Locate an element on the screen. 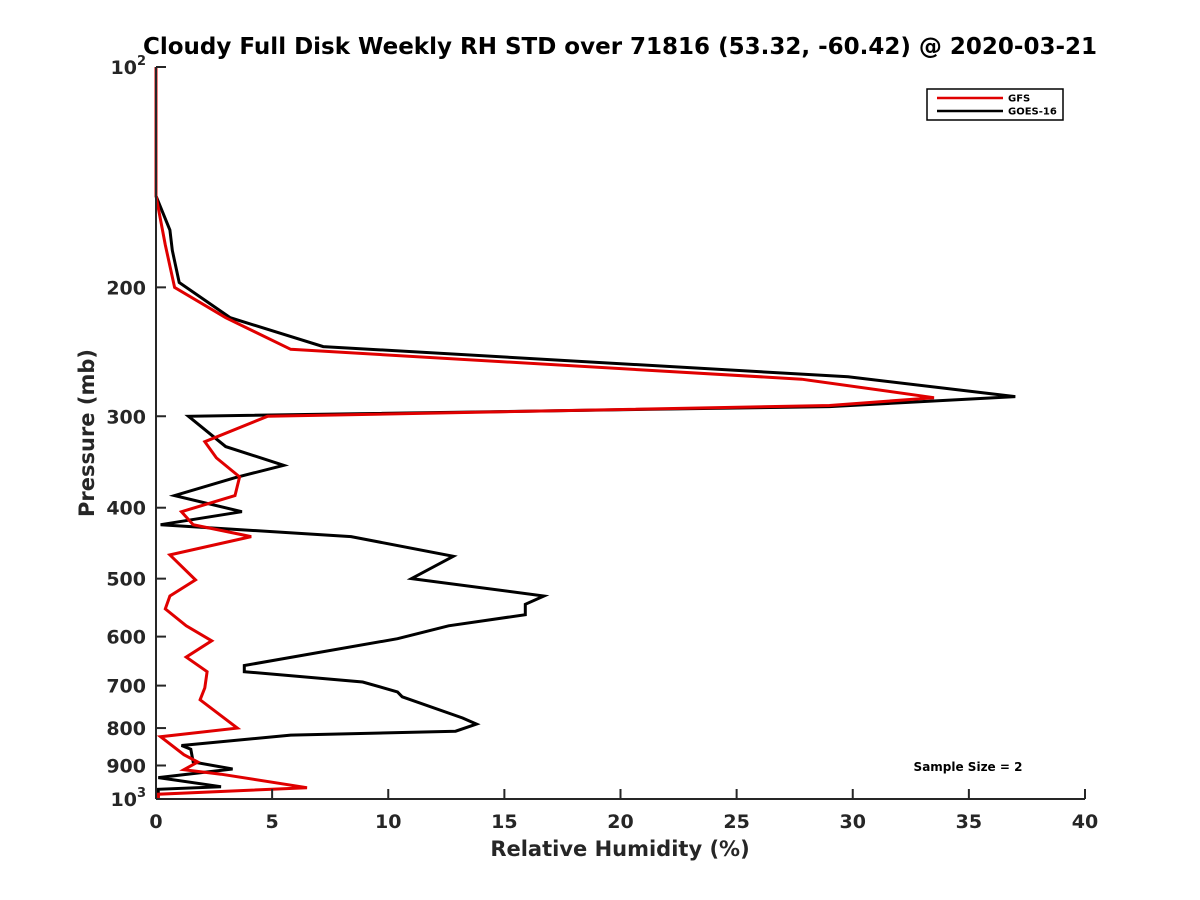  x-tick-label: 15 is located at coordinates (504, 822).